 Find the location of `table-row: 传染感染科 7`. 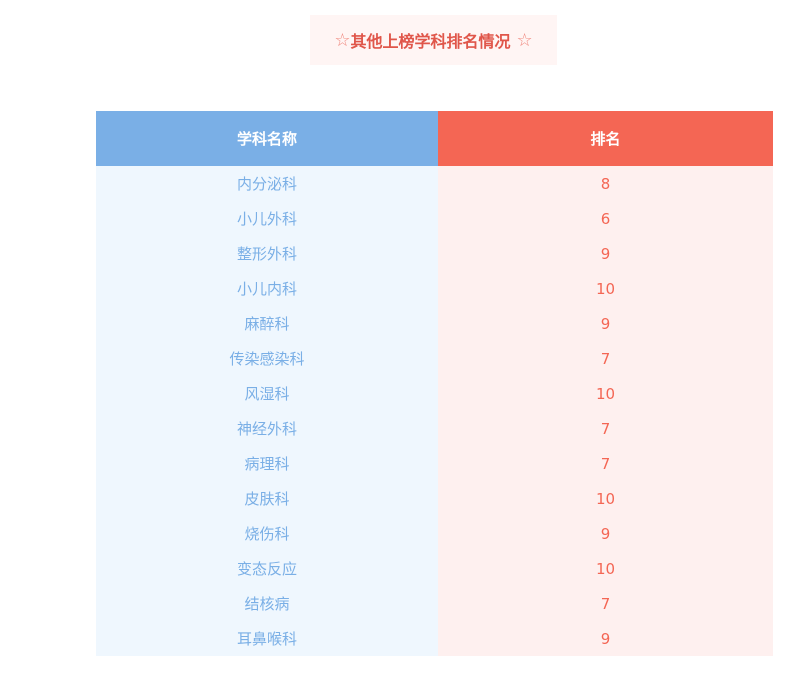

table-row: 传染感染科 7 is located at coordinates (434, 358).